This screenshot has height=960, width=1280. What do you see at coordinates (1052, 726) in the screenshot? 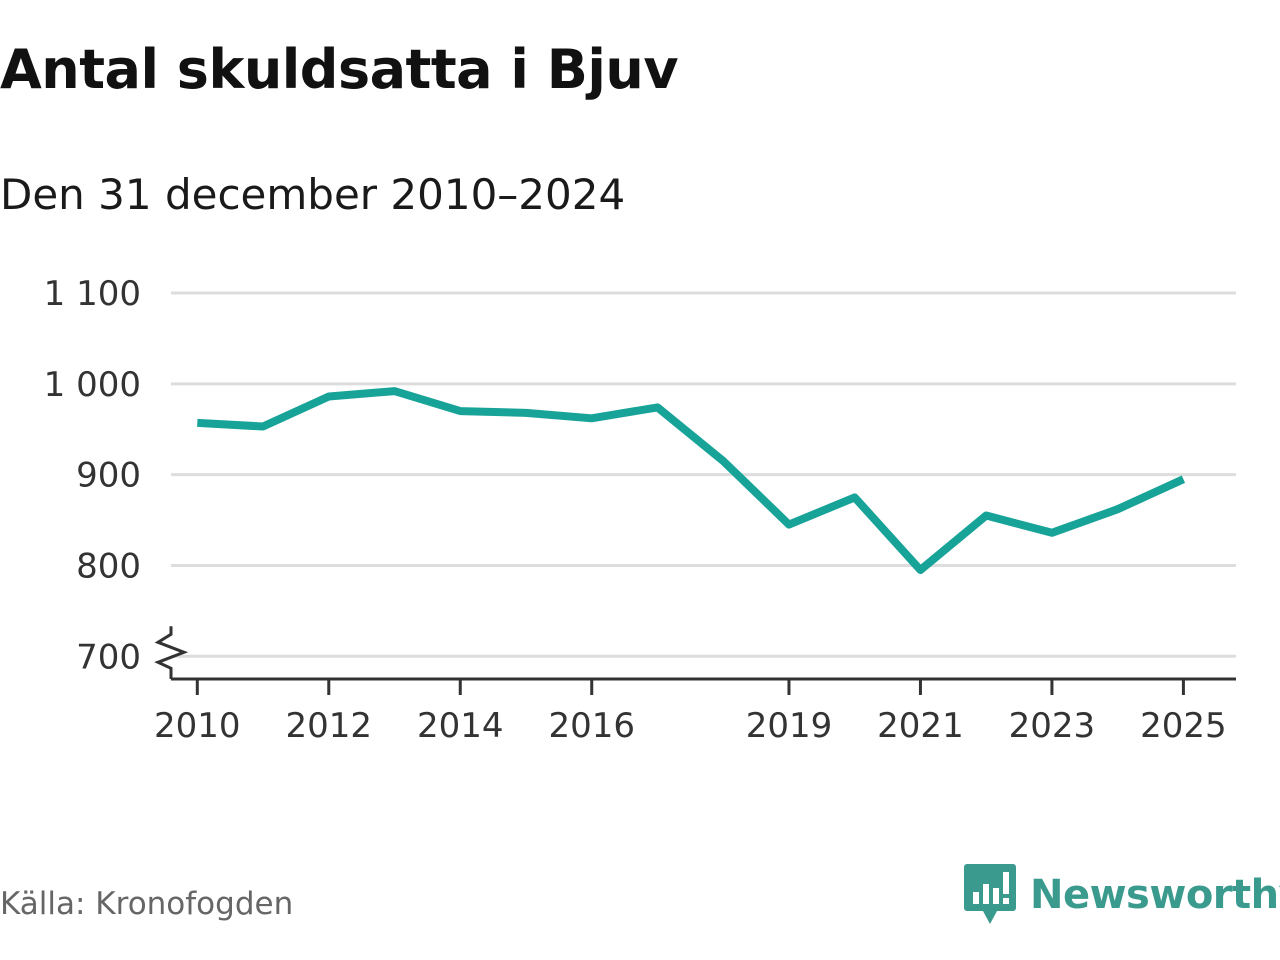
I see `x-tick-label-2023: 2023` at bounding box center [1052, 726].